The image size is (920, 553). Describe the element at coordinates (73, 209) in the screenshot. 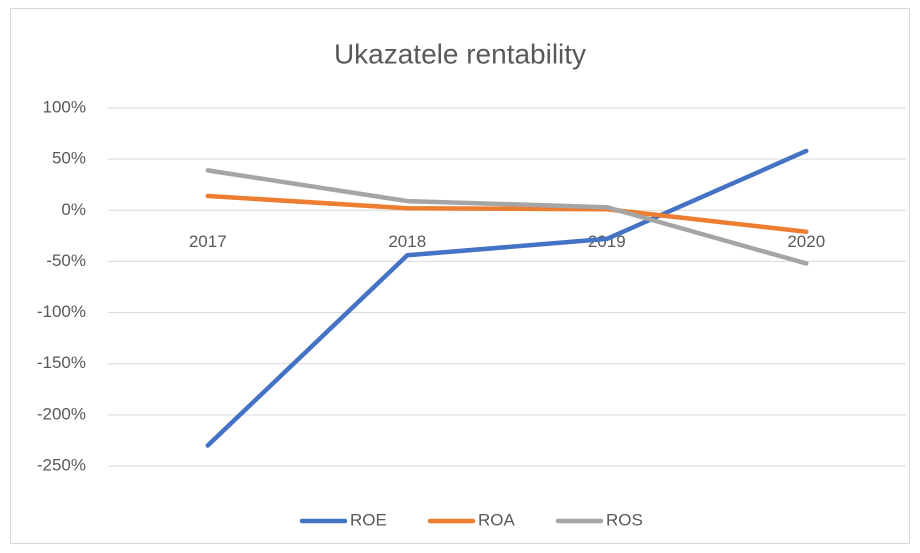

I see `y-tick-label: 0%` at that location.